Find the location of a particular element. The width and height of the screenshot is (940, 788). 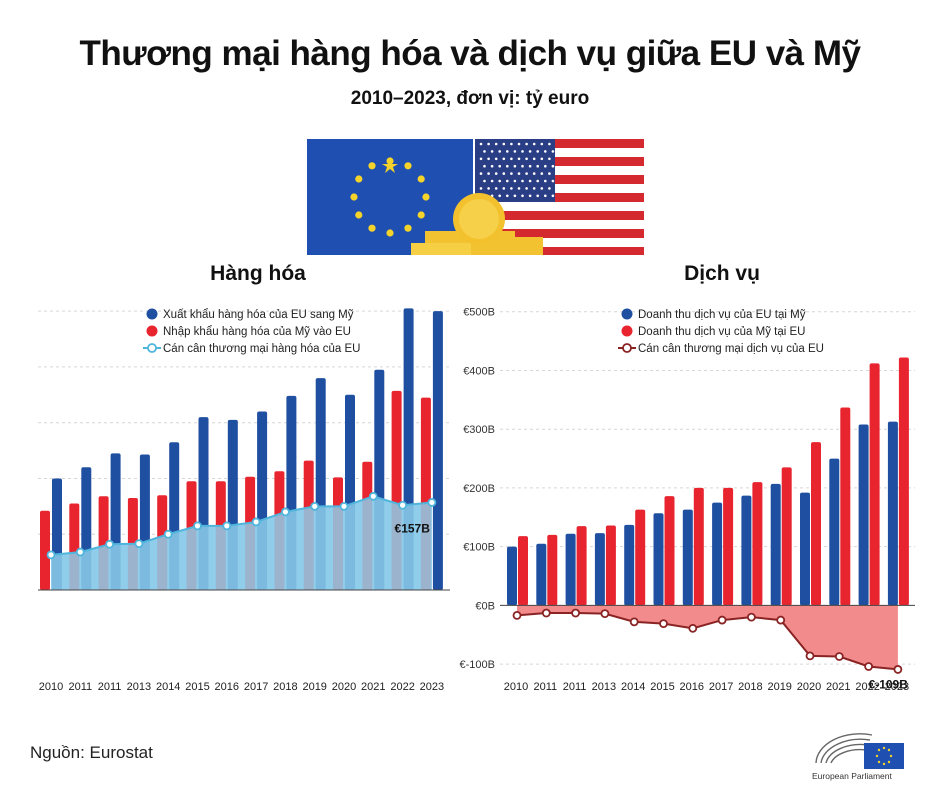

legend-label: Doanh thu dịch vụ của Mỹ tại EU is located at coordinates (721, 332).